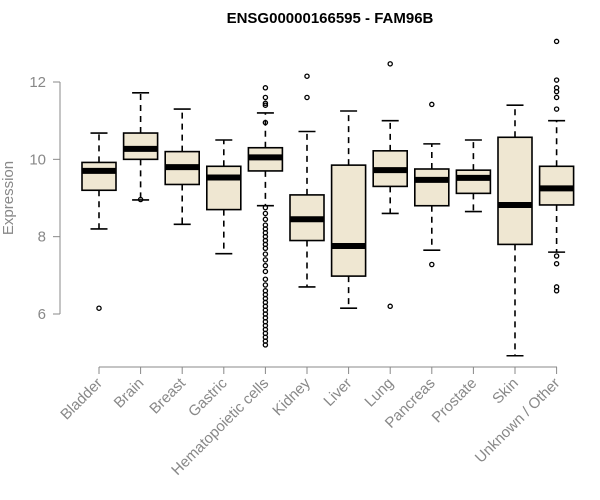 The width and height of the screenshot is (600, 500). Describe the element at coordinates (505, 391) in the screenshot. I see `x-tick-label: Skin` at that location.